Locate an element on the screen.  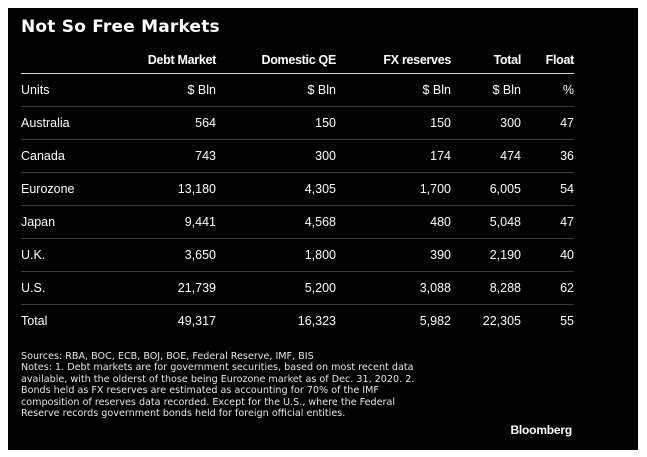
column-header: FX reserves is located at coordinates (393, 60).